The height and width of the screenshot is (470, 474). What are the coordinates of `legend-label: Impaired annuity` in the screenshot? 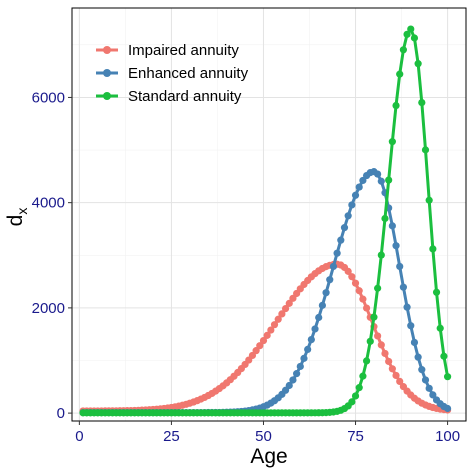 It's located at (183, 50).